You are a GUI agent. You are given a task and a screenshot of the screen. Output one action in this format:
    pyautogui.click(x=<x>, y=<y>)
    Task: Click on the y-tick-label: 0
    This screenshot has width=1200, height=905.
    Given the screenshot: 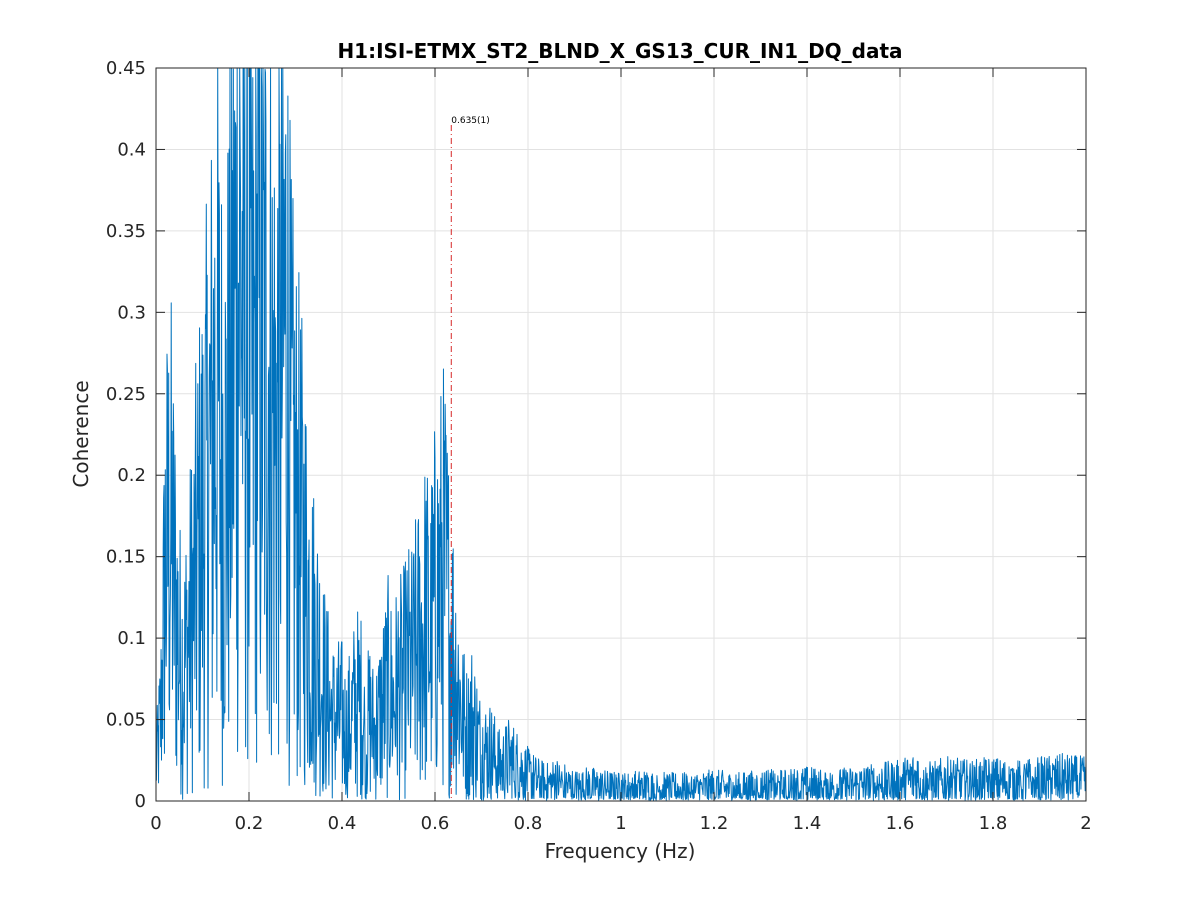 What is the action you would take?
    pyautogui.click(x=140, y=801)
    